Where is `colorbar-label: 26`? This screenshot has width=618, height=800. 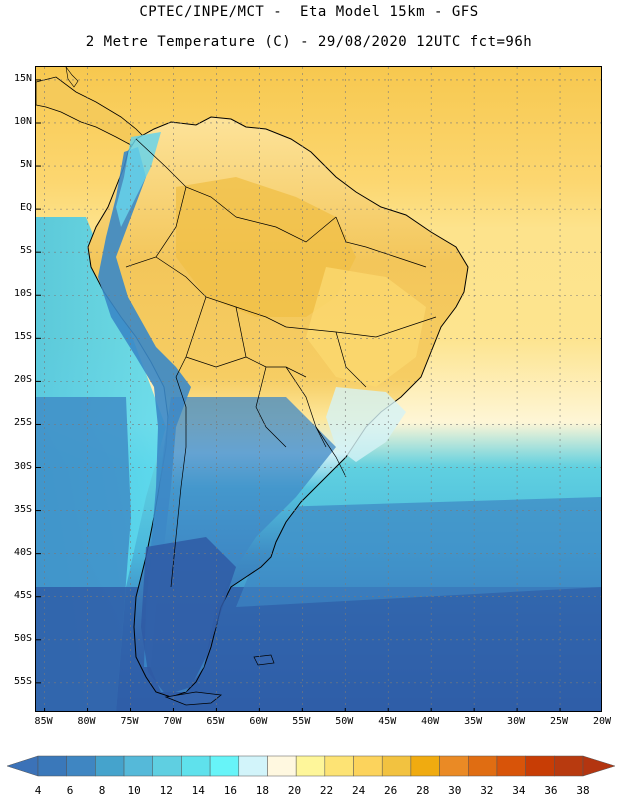
colorbar-label: 26 is located at coordinates (391, 790).